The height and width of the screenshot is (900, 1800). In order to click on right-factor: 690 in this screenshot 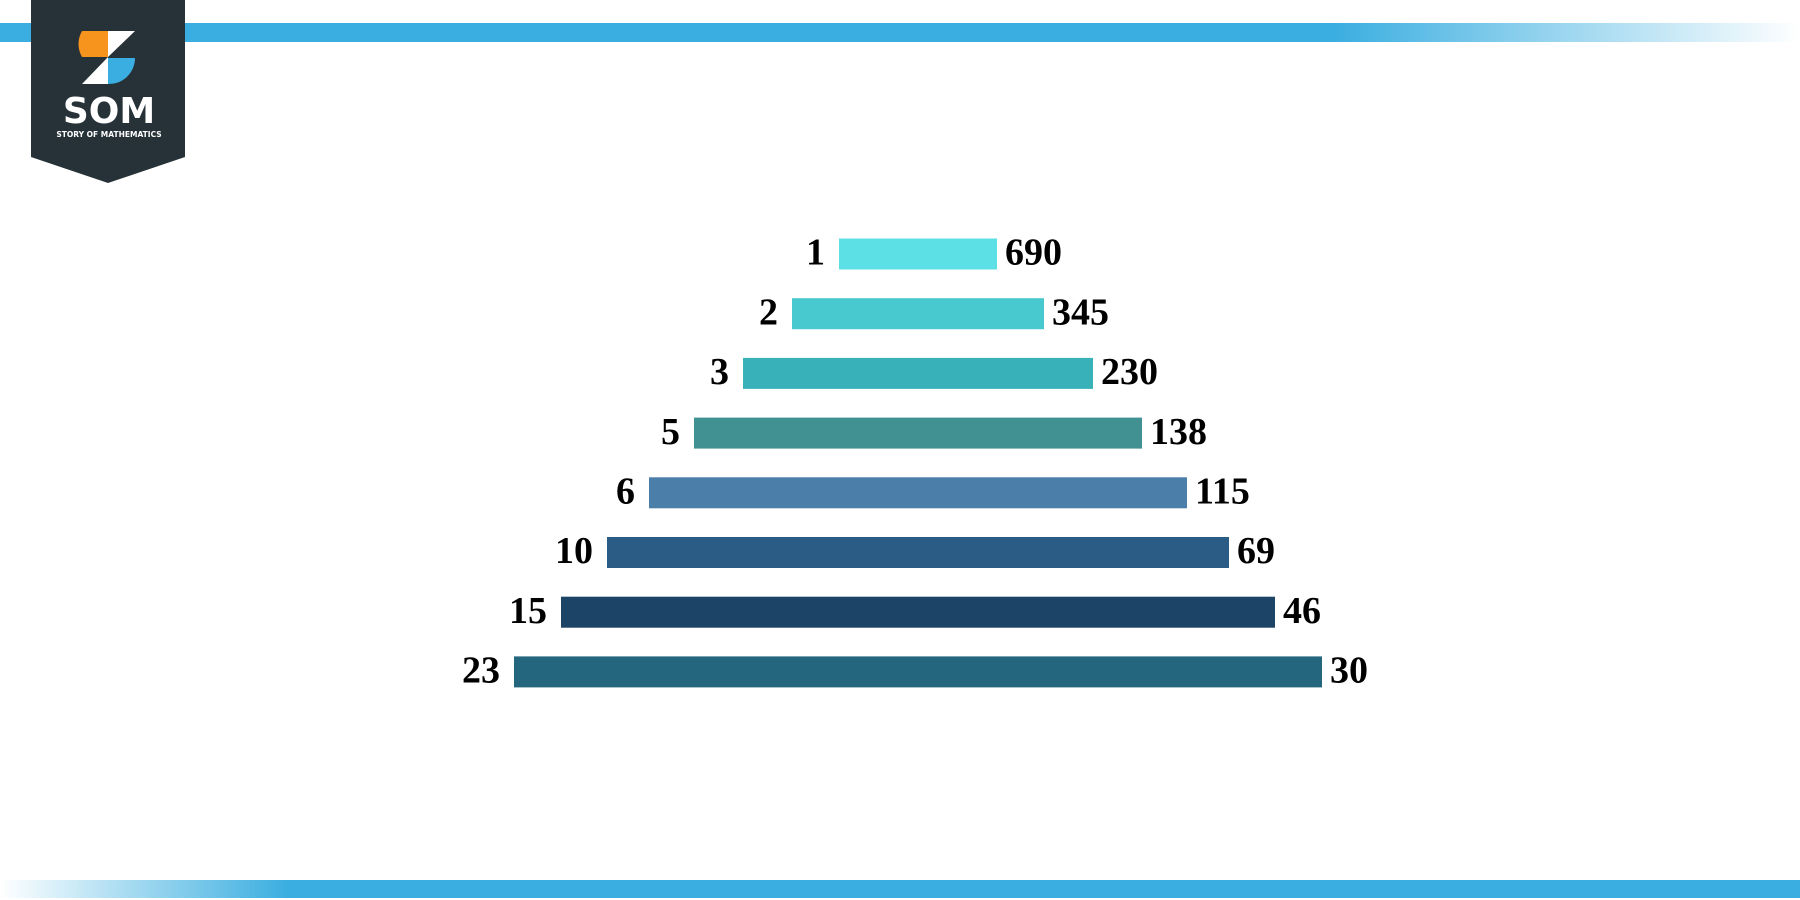, I will do `click(1033, 253)`.